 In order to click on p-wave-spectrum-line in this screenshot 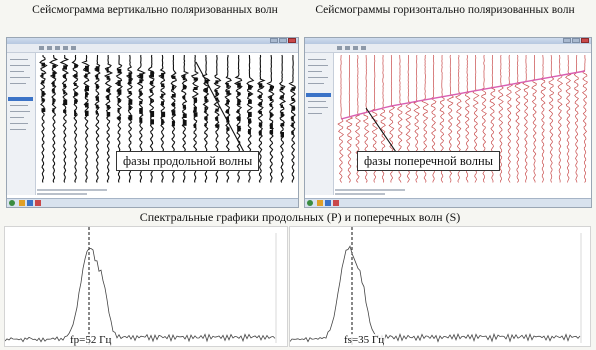, I will do `click(140, 295)`.